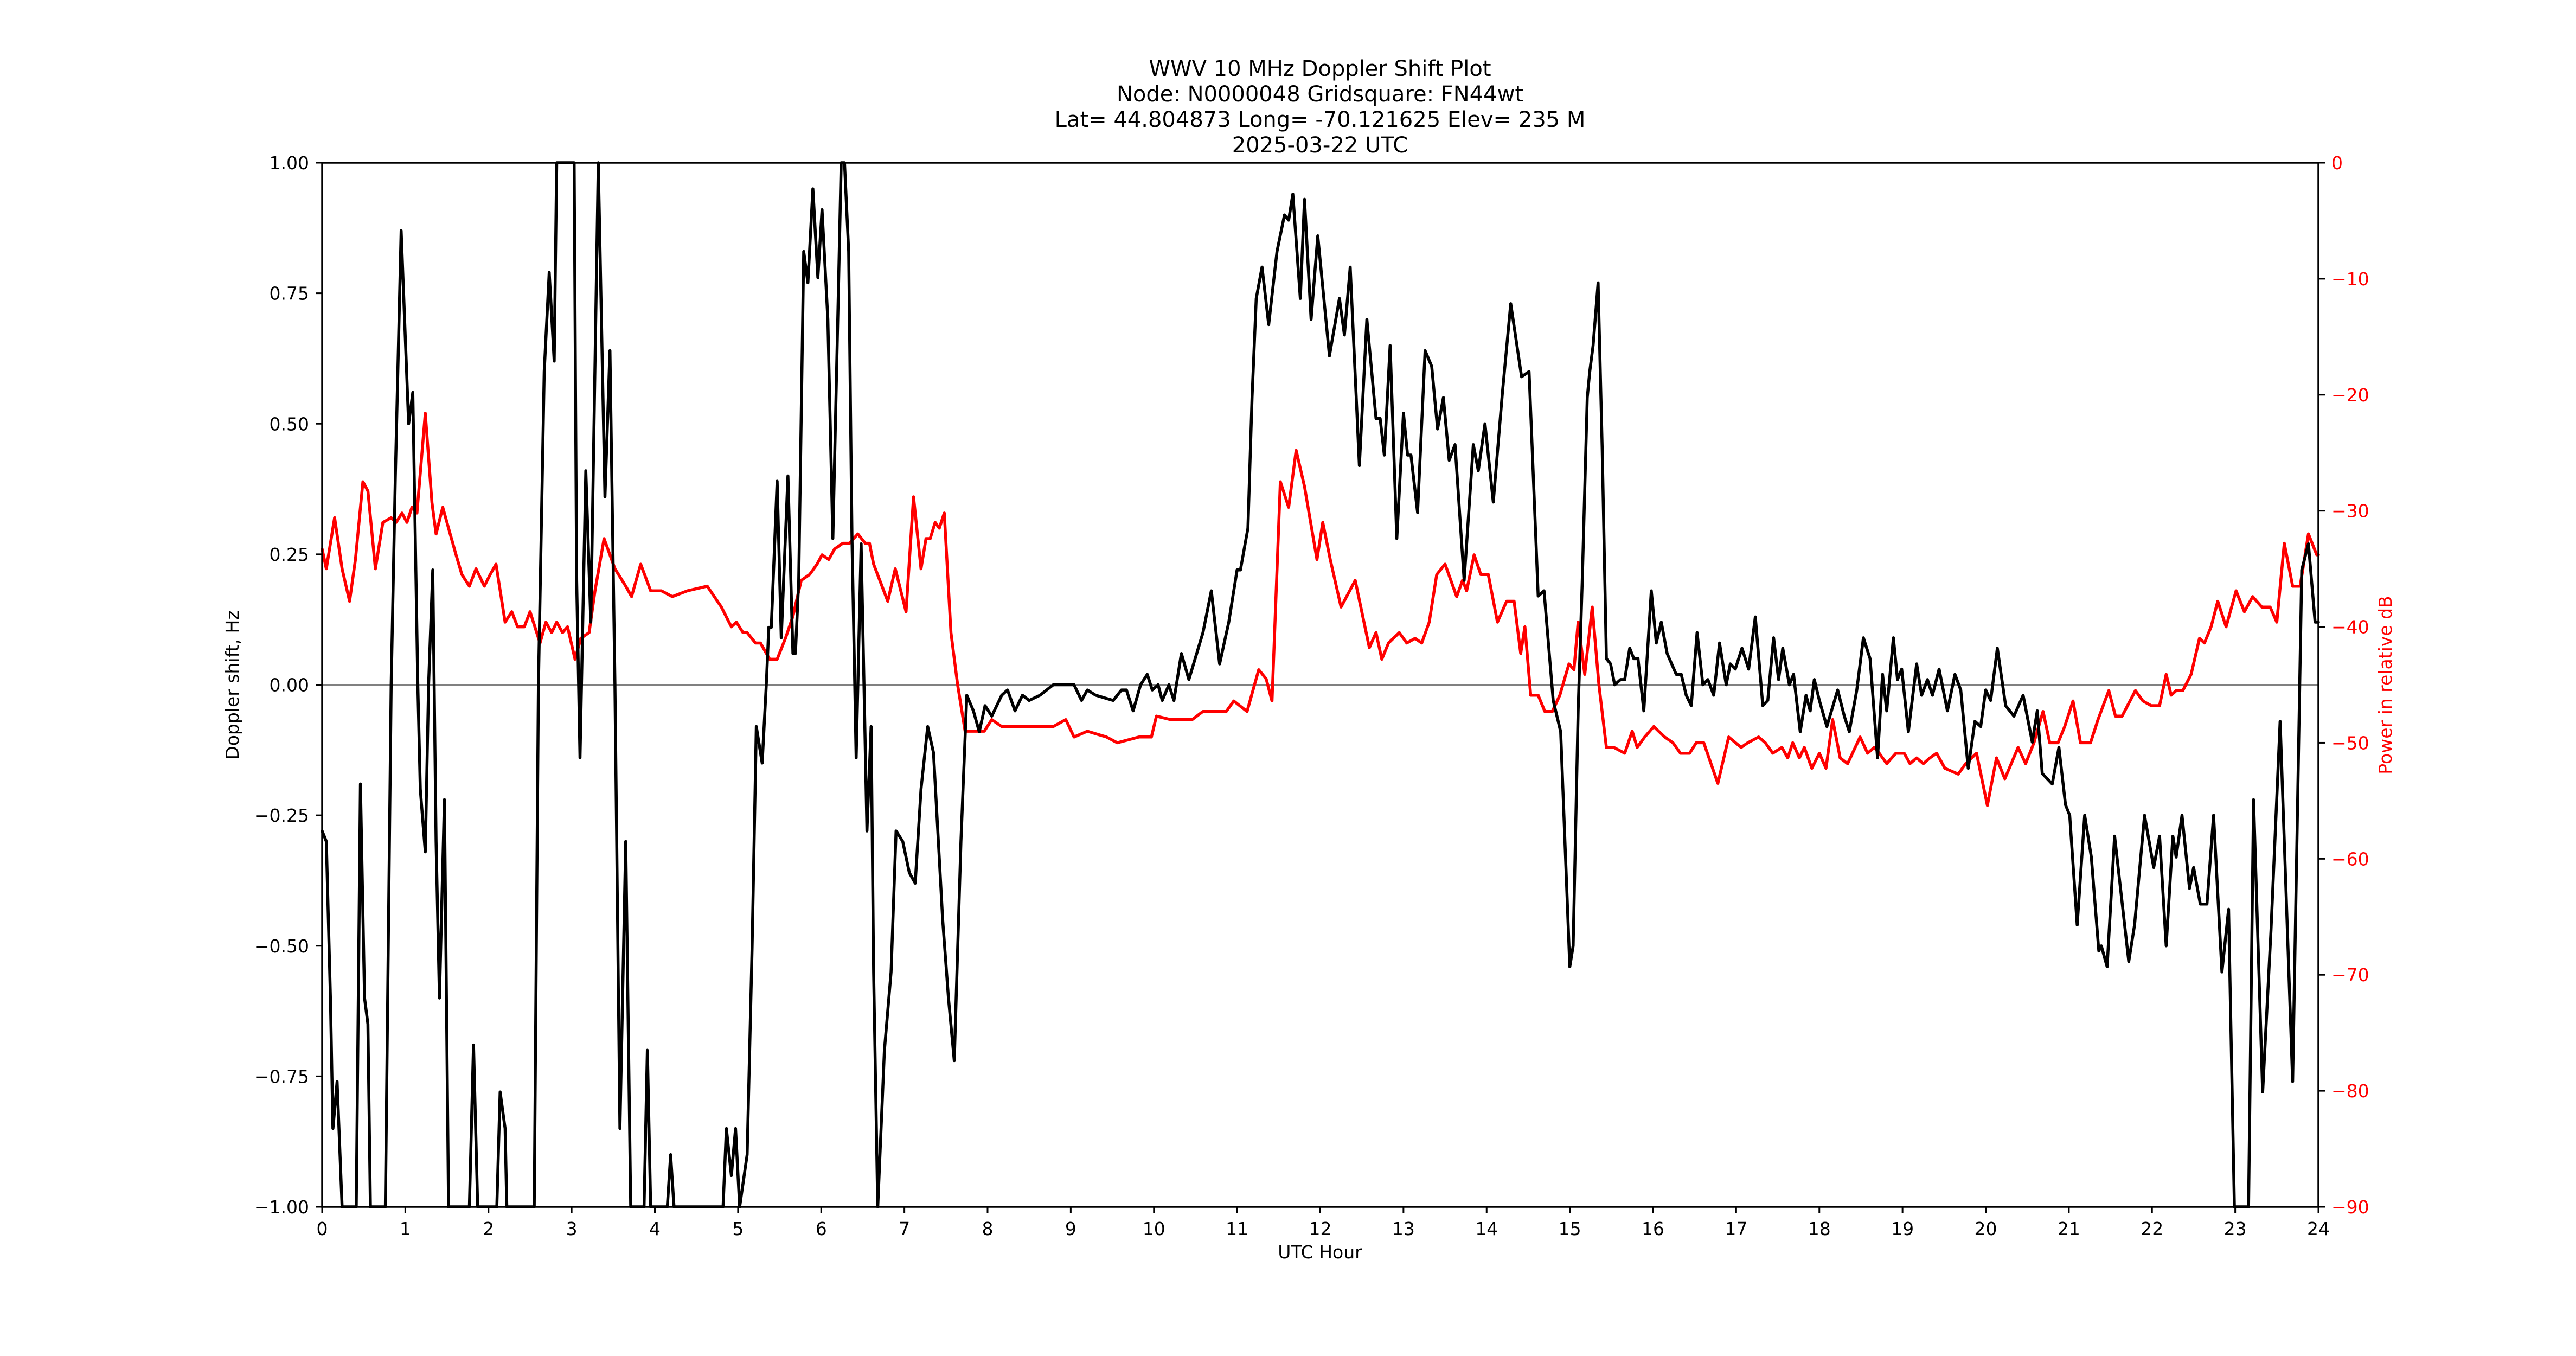 This screenshot has width=2576, height=1356. I want to click on x-tick-label: 11, so click(1237, 1228).